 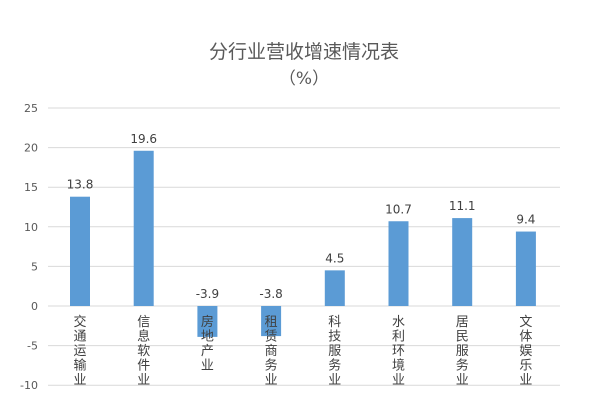 I want to click on data-label: 9.4, so click(x=525, y=220).